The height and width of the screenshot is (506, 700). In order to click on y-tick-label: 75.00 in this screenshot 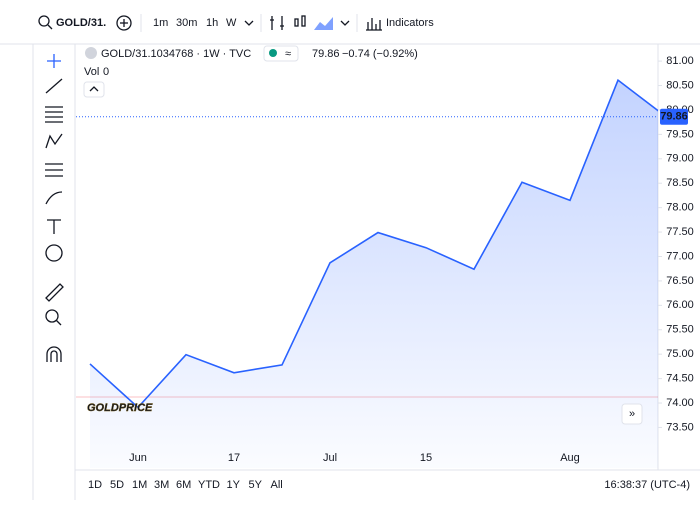, I will do `click(680, 354)`.